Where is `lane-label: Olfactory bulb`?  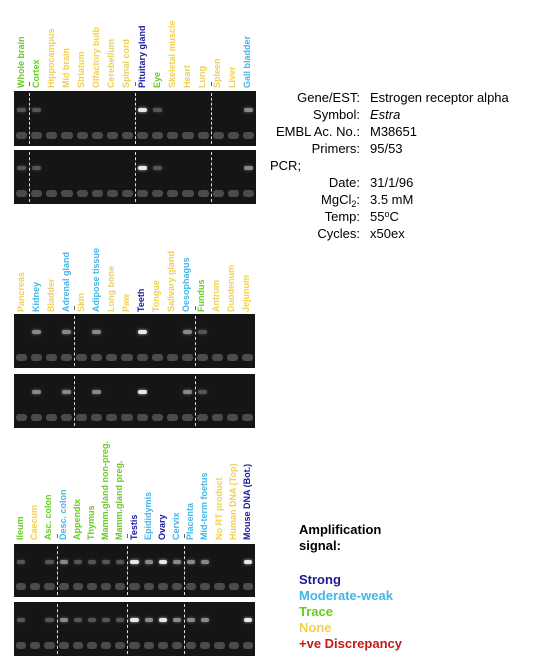 lane-label: Olfactory bulb is located at coordinates (96, 57).